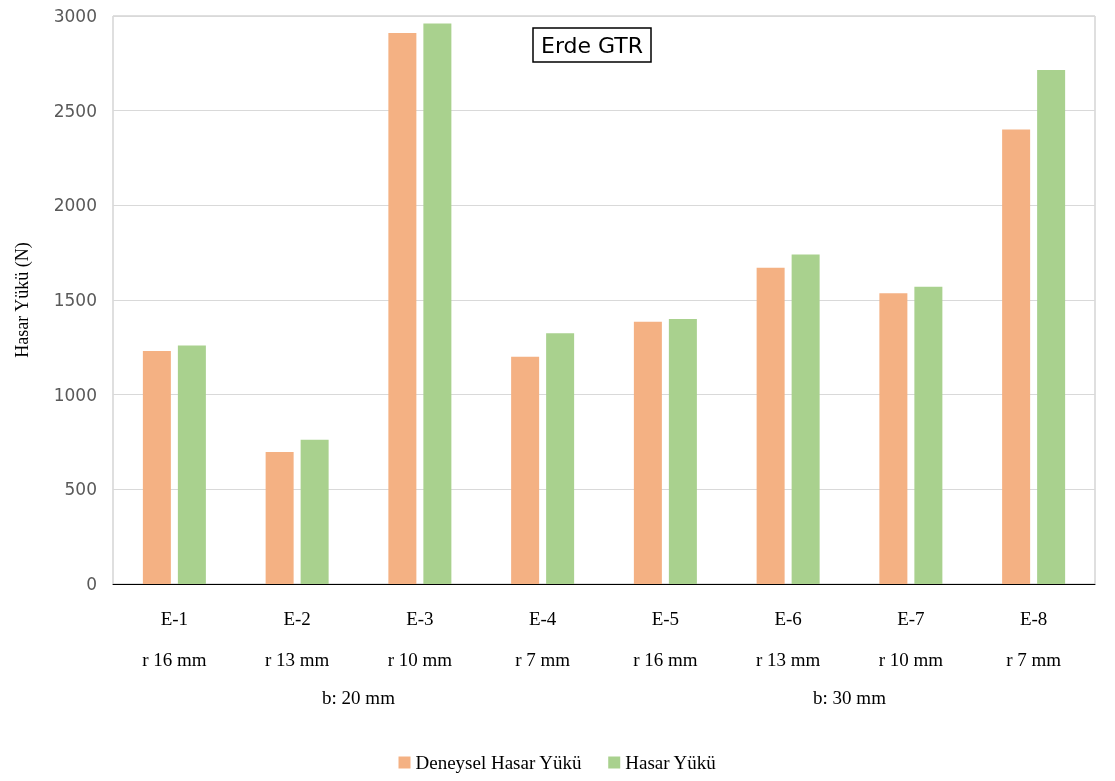  Describe the element at coordinates (75, 394) in the screenshot. I see `y-tick-label: 1000` at that location.